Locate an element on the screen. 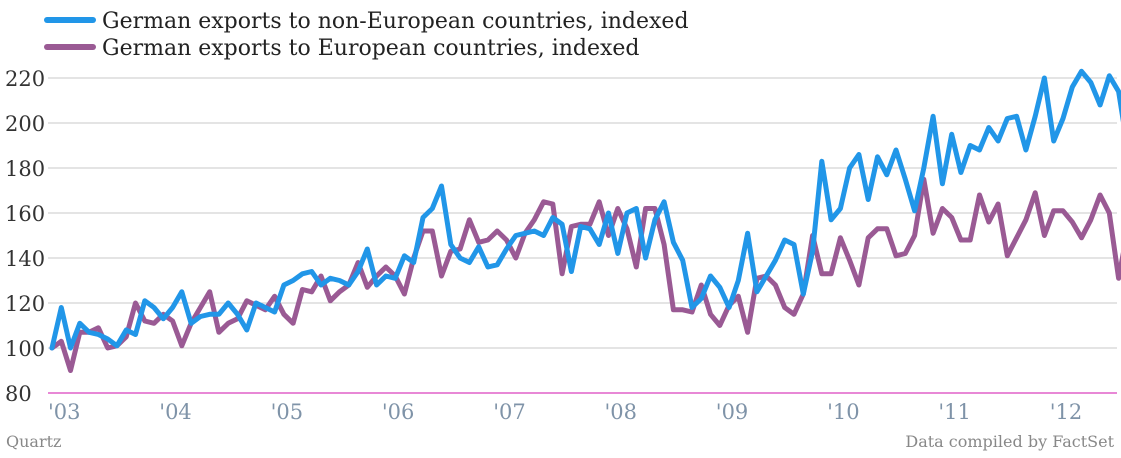 This screenshot has width=1121, height=458. x-tick-label: '03 is located at coordinates (64, 412).